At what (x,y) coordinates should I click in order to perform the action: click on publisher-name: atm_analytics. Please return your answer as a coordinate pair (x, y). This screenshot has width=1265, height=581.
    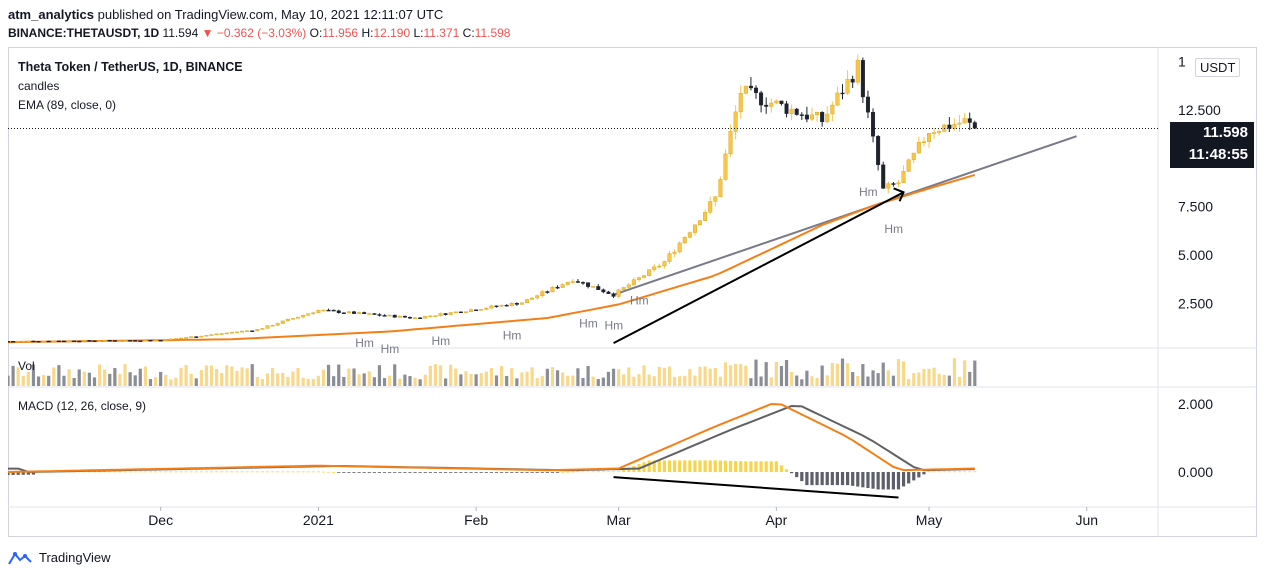
    Looking at the image, I should click on (51, 14).